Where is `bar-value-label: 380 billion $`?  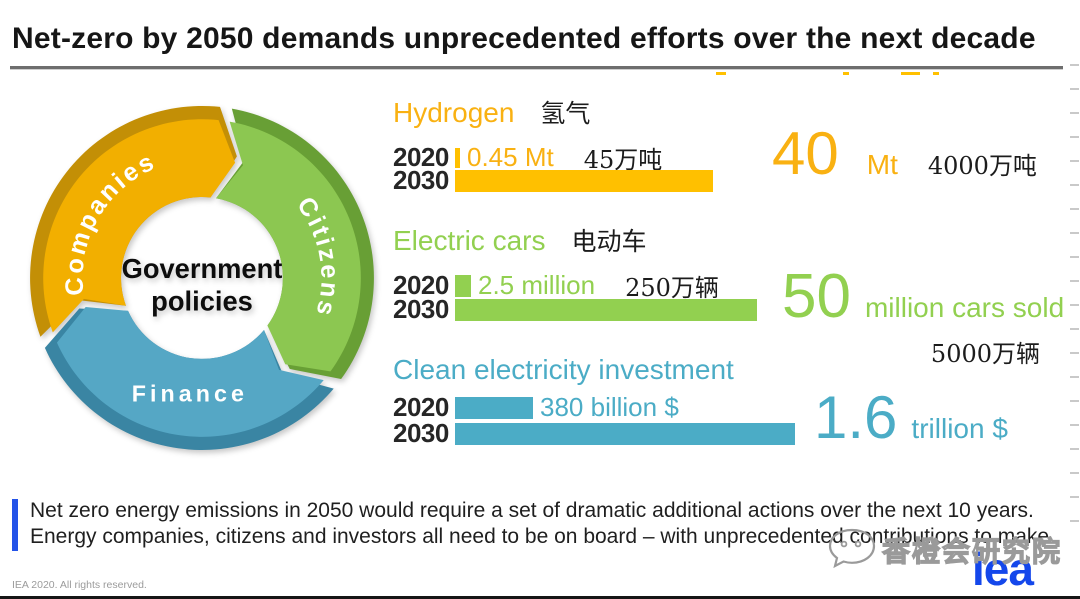 bar-value-label: 380 billion $ is located at coordinates (609, 407).